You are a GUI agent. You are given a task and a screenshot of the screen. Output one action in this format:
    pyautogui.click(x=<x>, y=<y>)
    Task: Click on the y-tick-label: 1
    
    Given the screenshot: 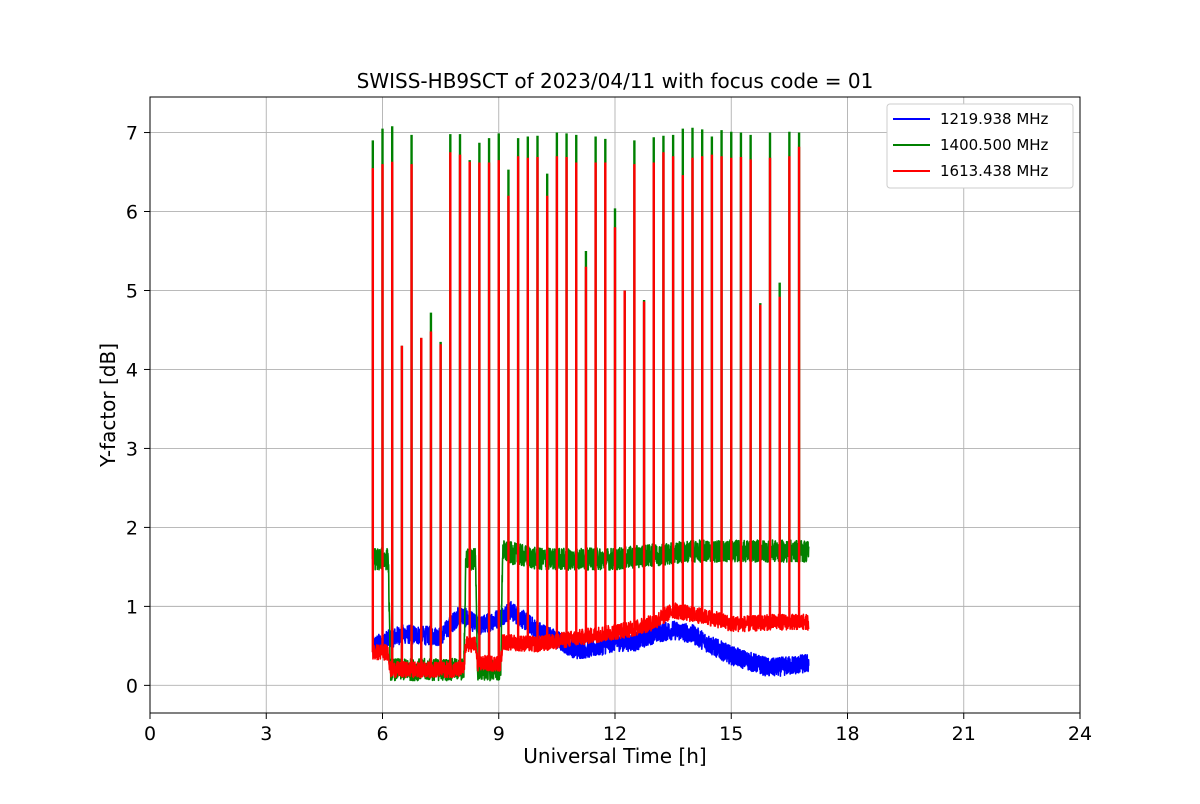 What is the action you would take?
    pyautogui.click(x=132, y=607)
    